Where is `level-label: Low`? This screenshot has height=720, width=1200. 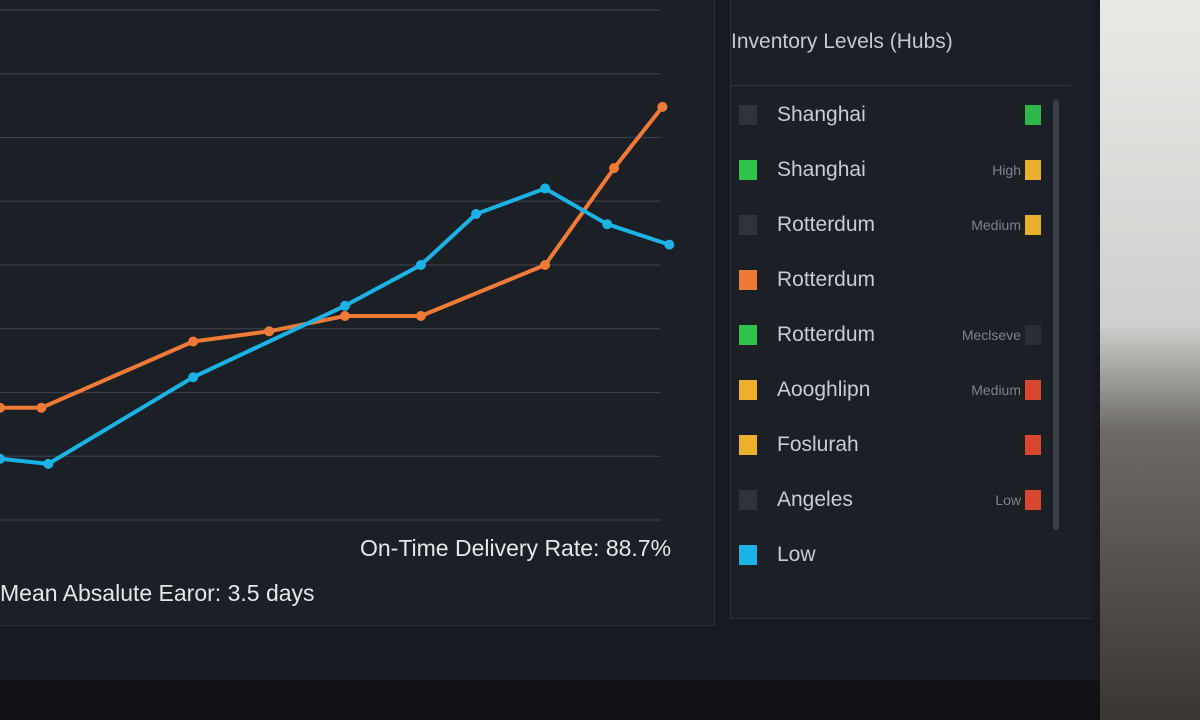
level-label: Low is located at coordinates (1008, 500).